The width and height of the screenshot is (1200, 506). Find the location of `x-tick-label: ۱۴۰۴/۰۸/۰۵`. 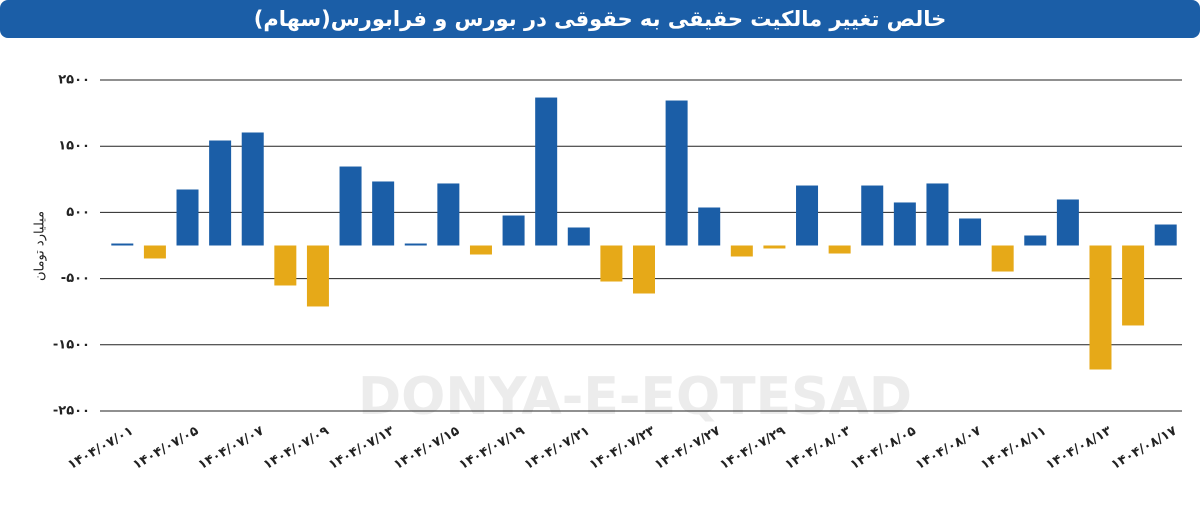

x-tick-label: ۱۴۰۴/۰۸/۰۵ is located at coordinates (883, 448).